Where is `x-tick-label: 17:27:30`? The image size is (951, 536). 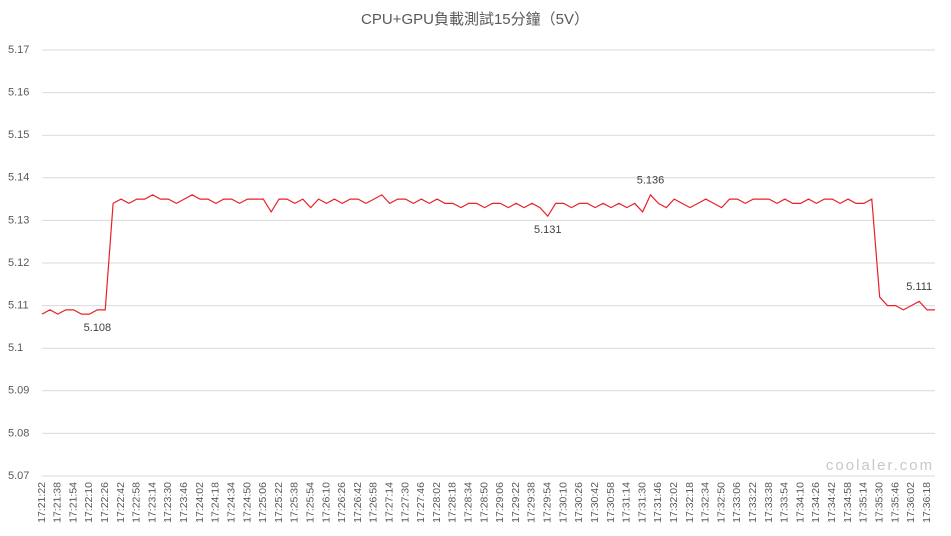 x-tick-label: 17:27:30 is located at coordinates (405, 502).